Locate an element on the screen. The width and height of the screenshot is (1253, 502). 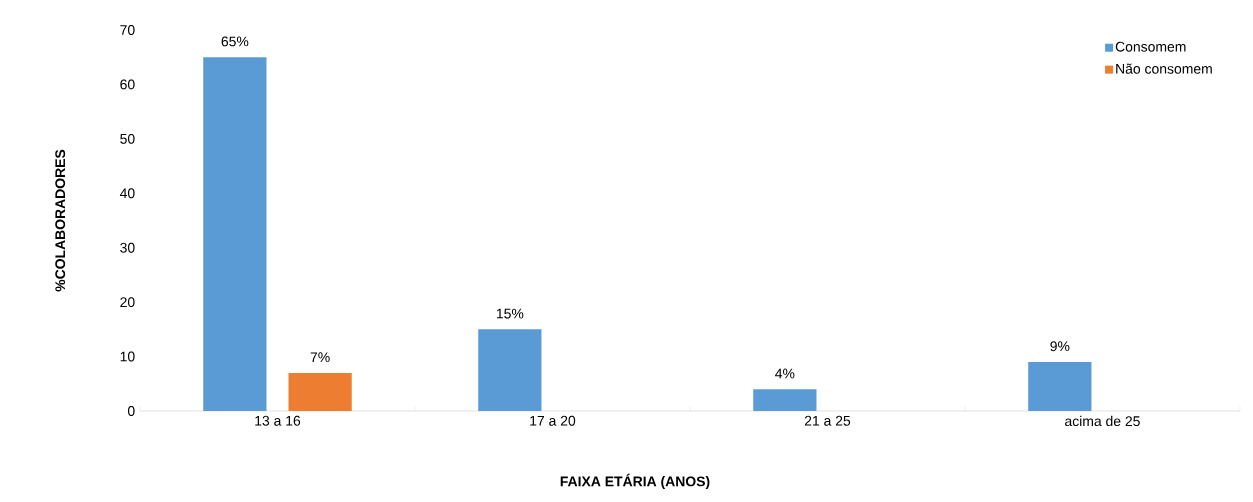
legend-label: Não consomem is located at coordinates (1164, 68).